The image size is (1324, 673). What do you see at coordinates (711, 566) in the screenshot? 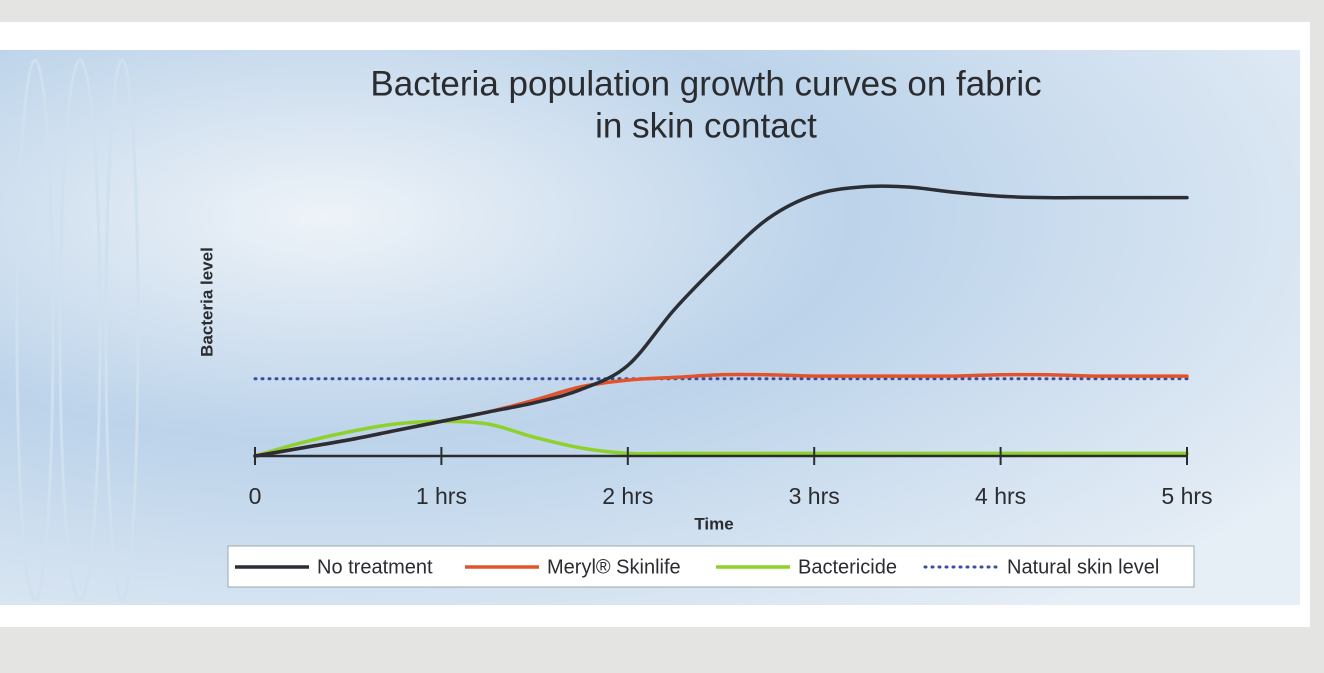
I see `legend-box` at bounding box center [711, 566].